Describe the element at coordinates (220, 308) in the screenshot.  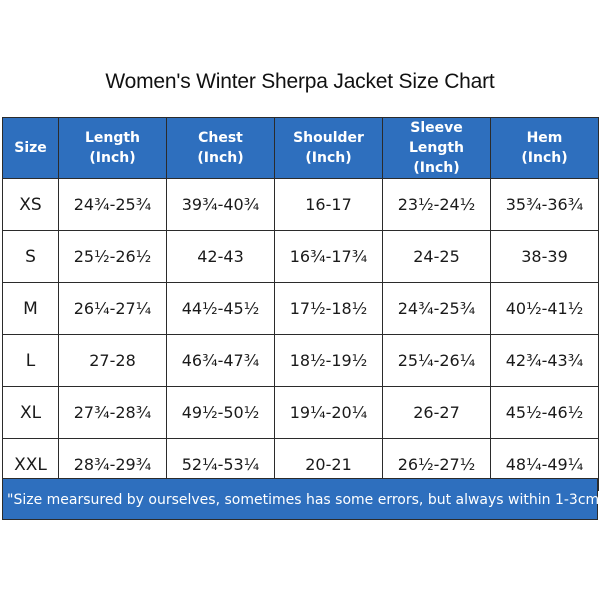
I see `chest-cell: 44½-45½` at that location.